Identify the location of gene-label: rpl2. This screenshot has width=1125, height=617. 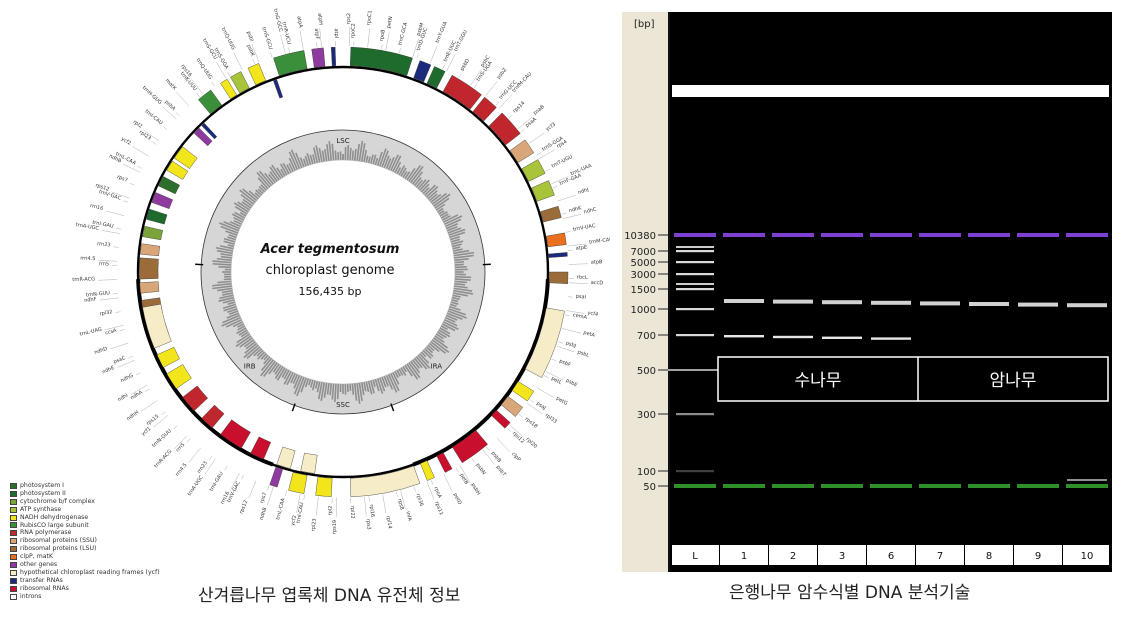
(330, 511).